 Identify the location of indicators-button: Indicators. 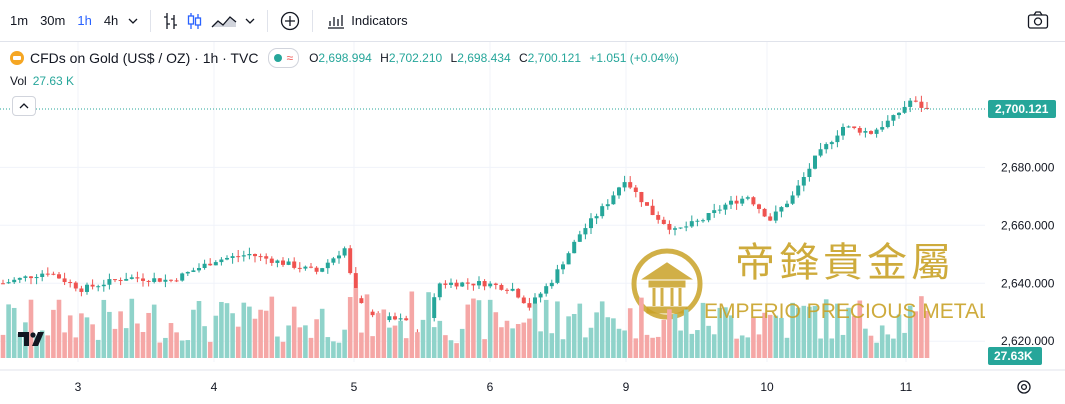
(367, 21).